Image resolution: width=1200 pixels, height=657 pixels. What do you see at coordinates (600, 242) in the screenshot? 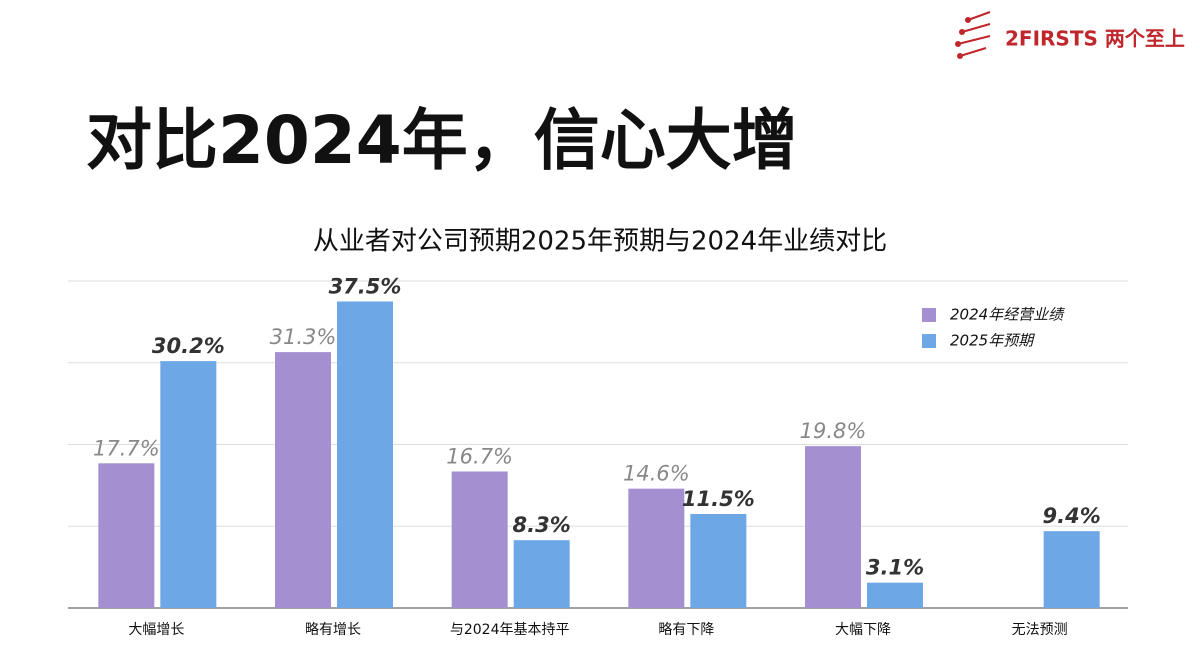
I see `chart-title: 从业者对公司预期2025年预期与2024年业绩对比` at bounding box center [600, 242].